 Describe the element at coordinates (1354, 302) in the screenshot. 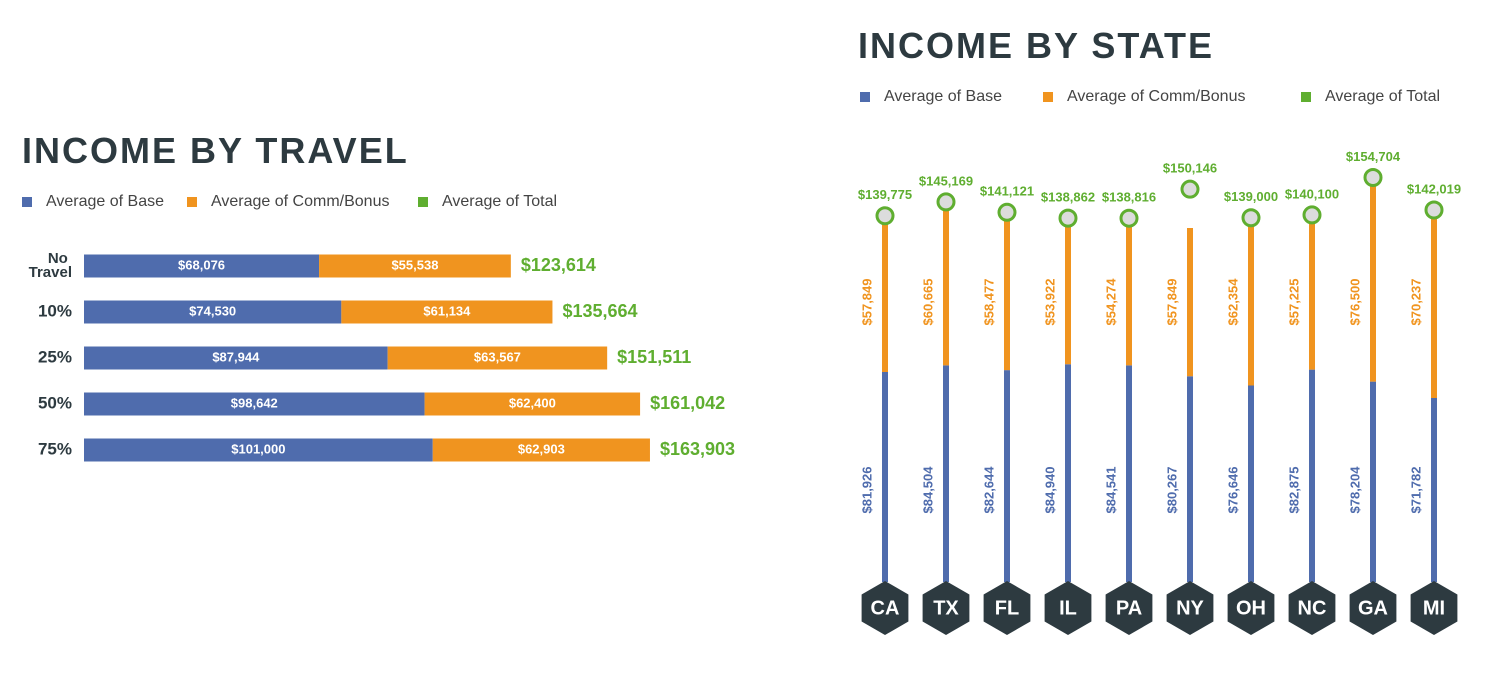

I see `bonus-label: $76,500` at that location.